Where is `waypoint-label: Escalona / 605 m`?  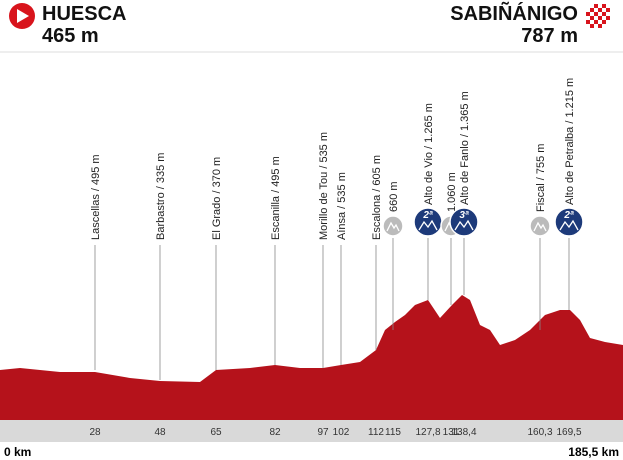 waypoint-label: Escalona / 605 m is located at coordinates (377, 197).